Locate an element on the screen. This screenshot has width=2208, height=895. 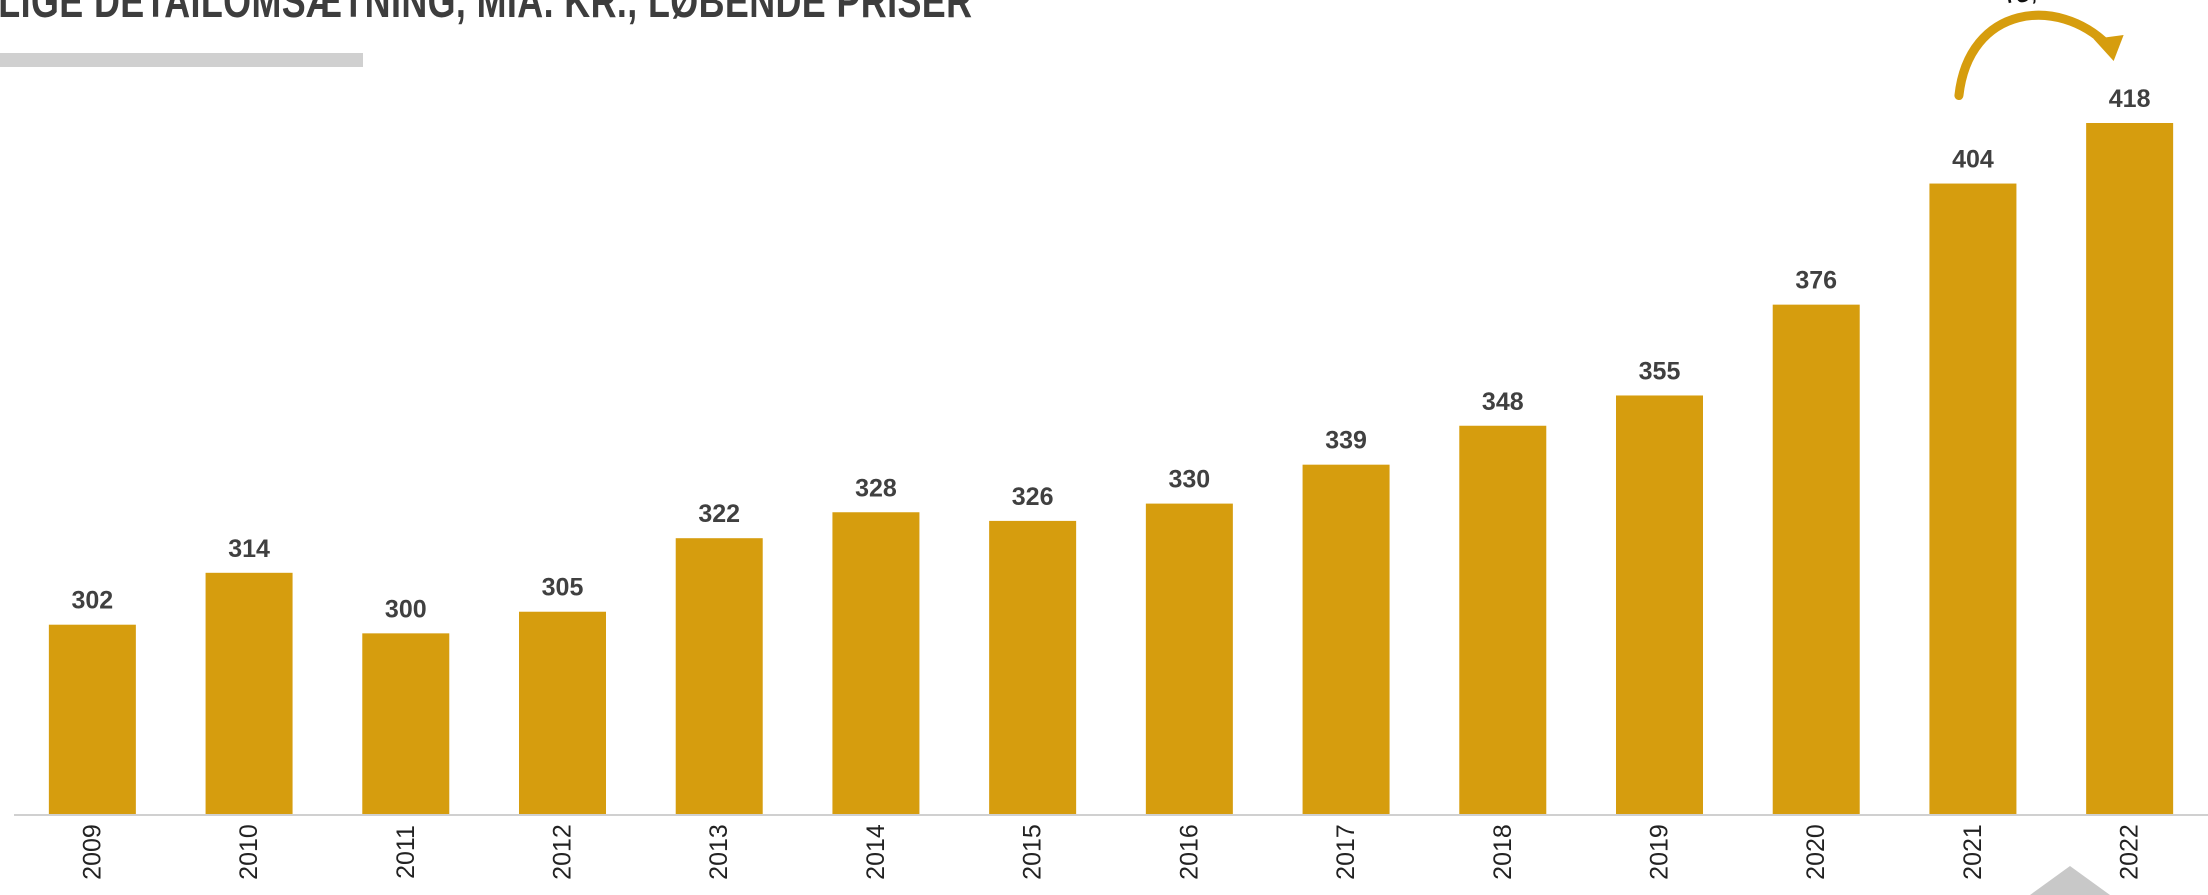
value-label-2019: 355 is located at coordinates (1660, 371).